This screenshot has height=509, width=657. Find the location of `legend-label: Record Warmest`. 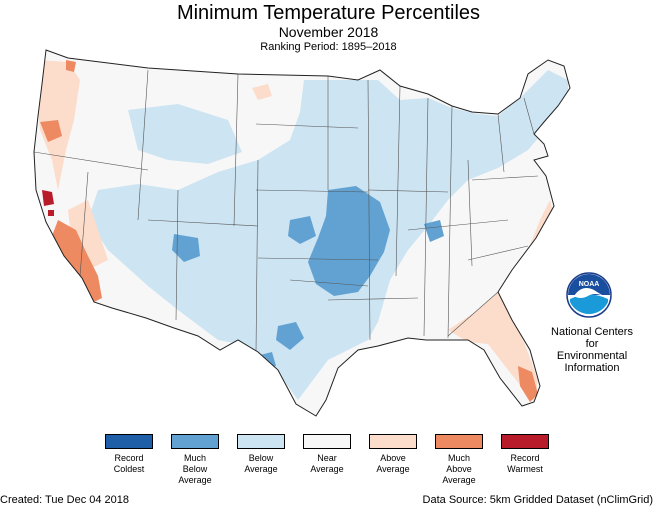

legend-label: Record Warmest is located at coordinates (525, 463).